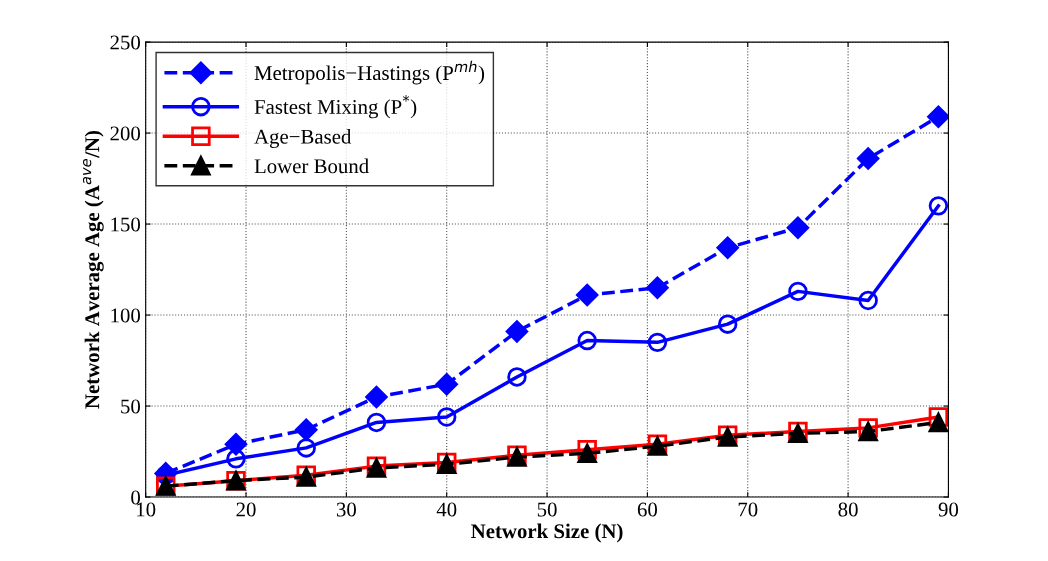  Describe the element at coordinates (93, 270) in the screenshot. I see `y-axis-title: Network Average Age (A$^{ave}$/N)` at that location.